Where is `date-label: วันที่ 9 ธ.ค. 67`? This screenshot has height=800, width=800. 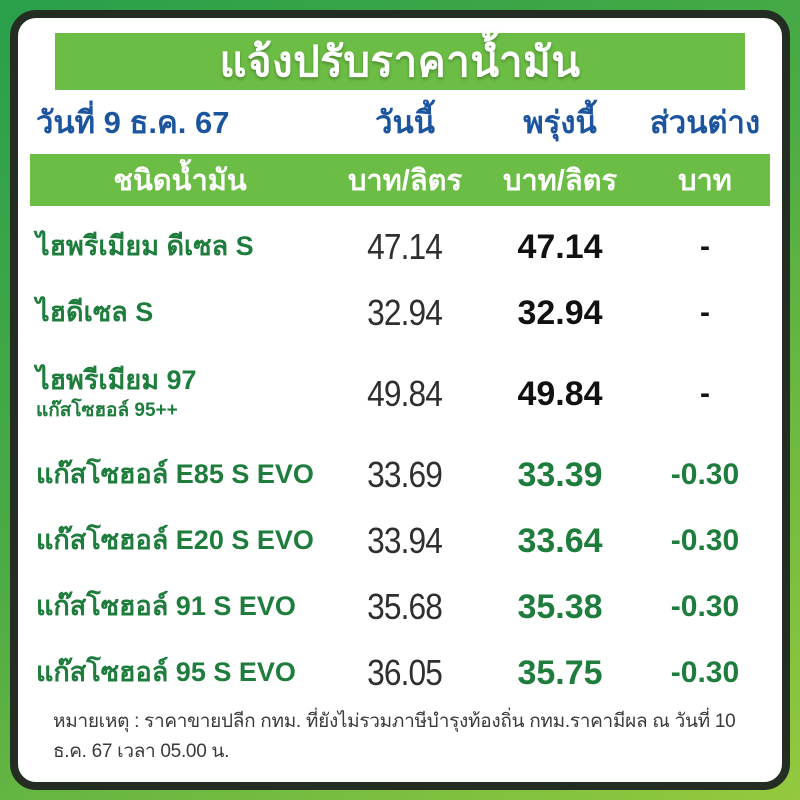
date-label: วันที่ 9 ธ.ค. 67 is located at coordinates (133, 122).